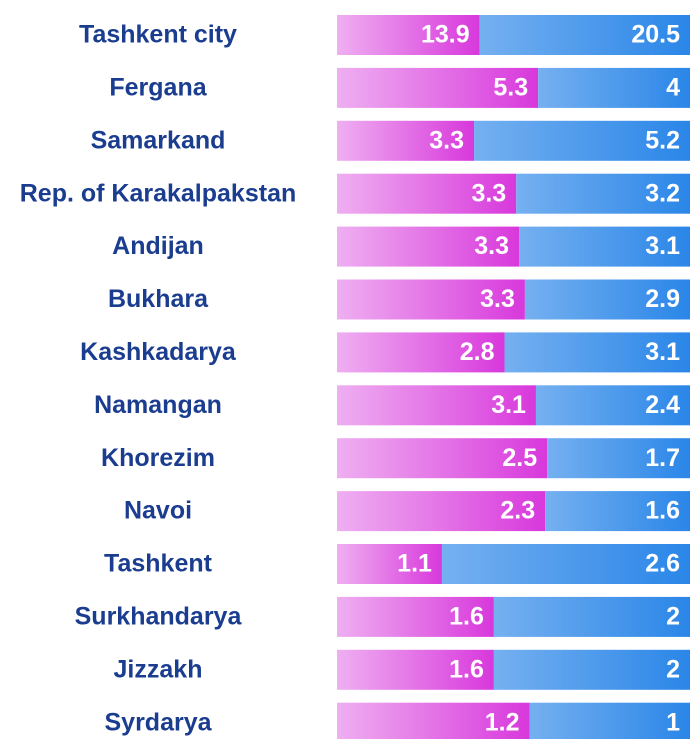  Describe the element at coordinates (519, 458) in the screenshot. I see `value-label: 2.5` at that location.